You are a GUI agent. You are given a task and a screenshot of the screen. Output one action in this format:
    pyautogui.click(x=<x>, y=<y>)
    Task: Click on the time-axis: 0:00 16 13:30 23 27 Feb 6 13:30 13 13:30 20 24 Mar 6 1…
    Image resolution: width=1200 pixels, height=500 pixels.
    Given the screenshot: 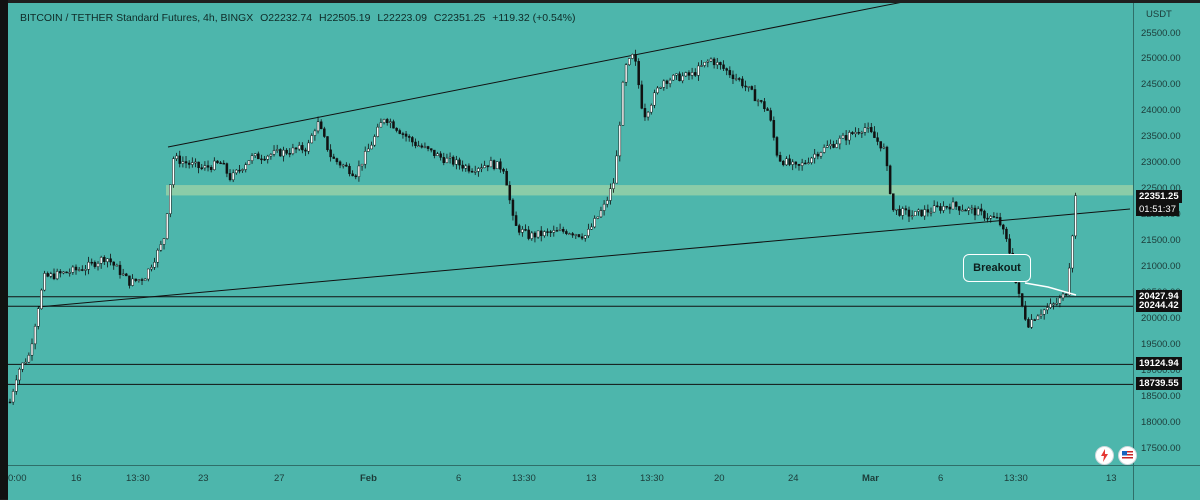 What is the action you would take?
    pyautogui.click(x=570, y=482)
    